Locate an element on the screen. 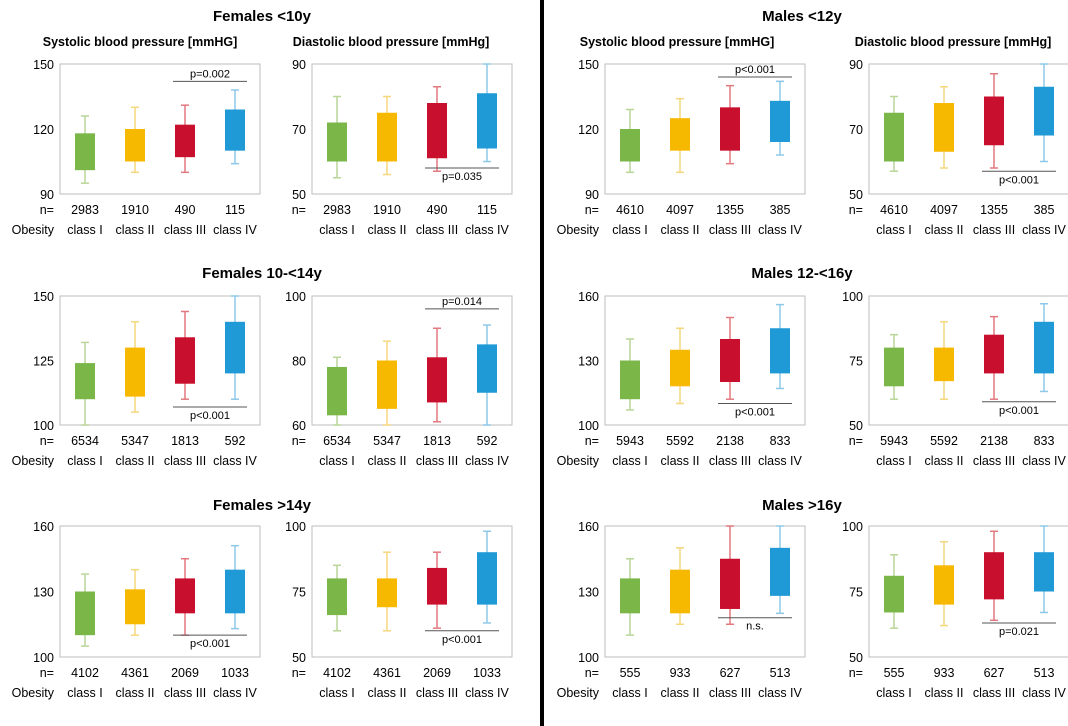 This screenshot has width=1068, height=726. n-value: 1355 is located at coordinates (730, 210).